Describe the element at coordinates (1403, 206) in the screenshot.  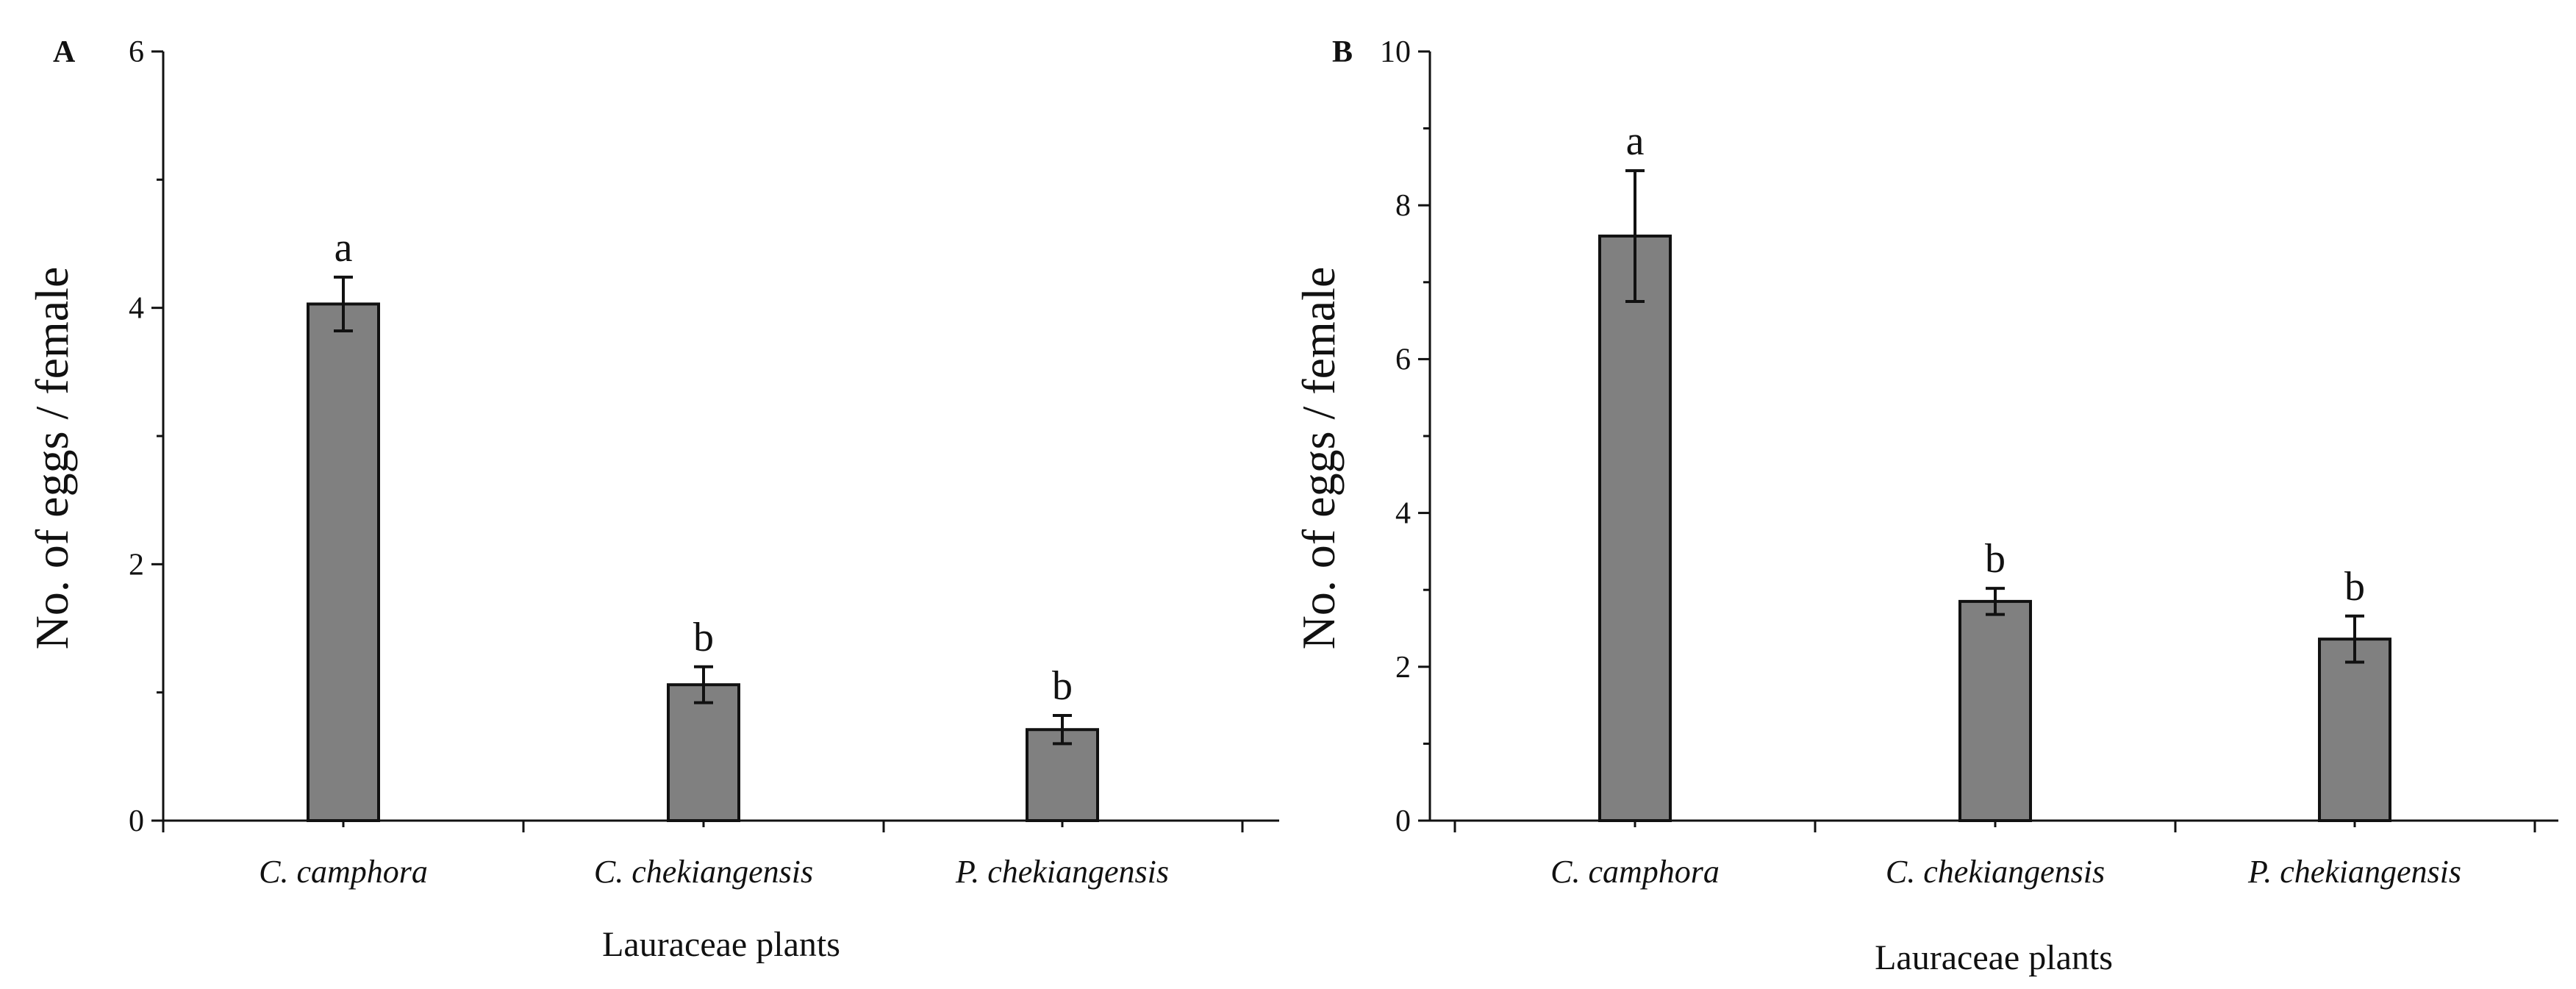
I see `y-tick-label: 8` at that location.